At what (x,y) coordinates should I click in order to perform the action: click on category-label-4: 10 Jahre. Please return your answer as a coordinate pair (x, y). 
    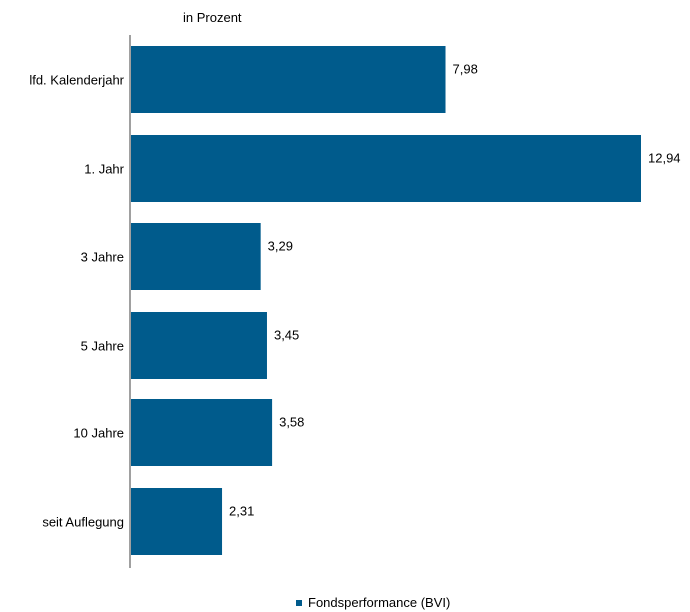
    Looking at the image, I should click on (98, 433).